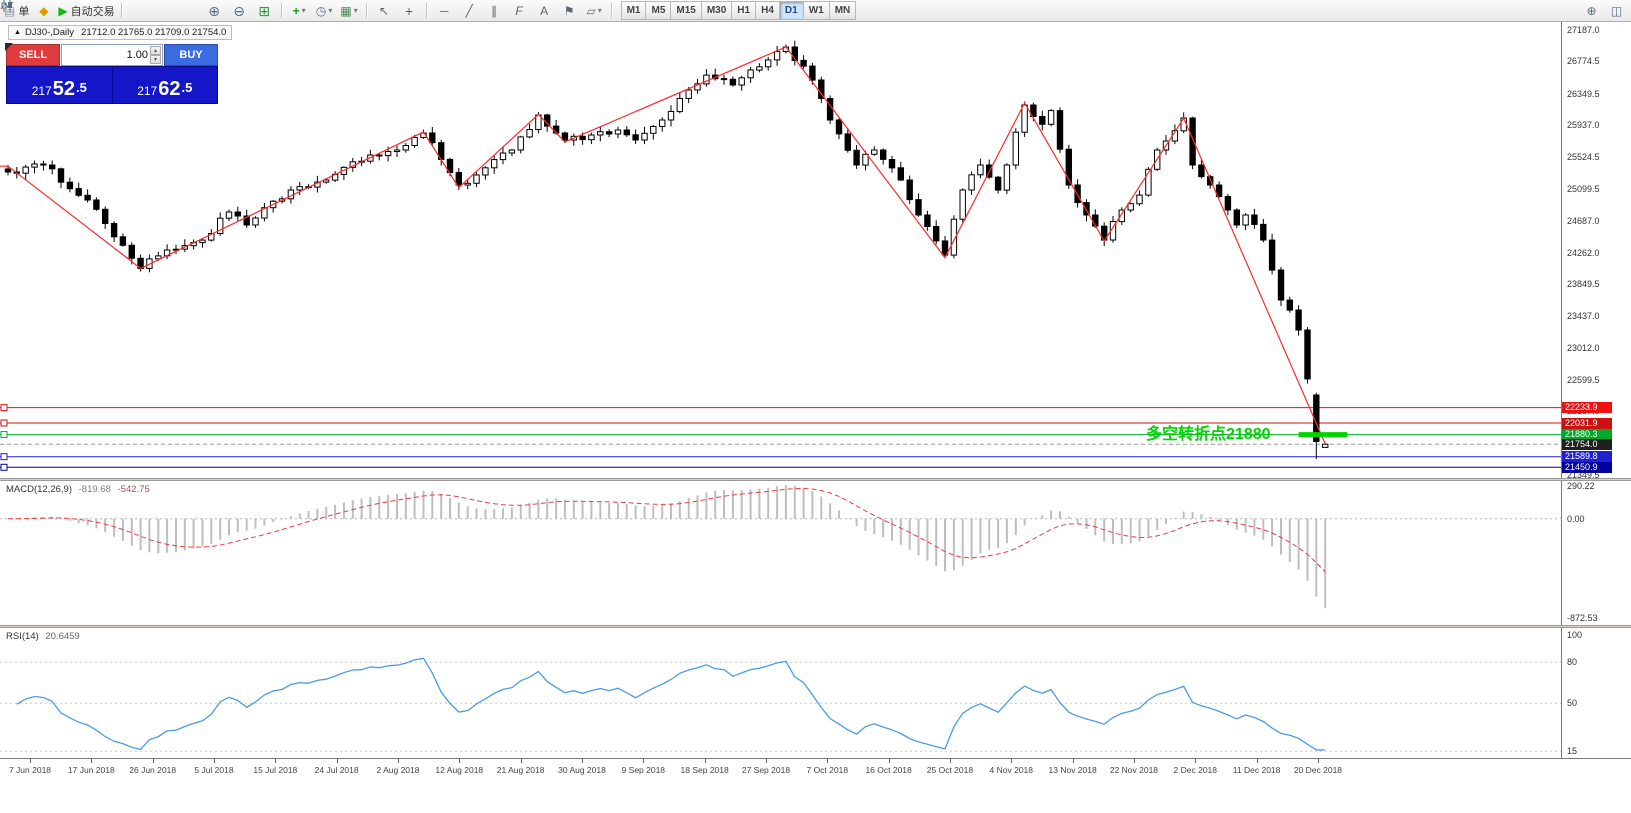  I want to click on windows-list-button: ◫, so click(1616, 10).